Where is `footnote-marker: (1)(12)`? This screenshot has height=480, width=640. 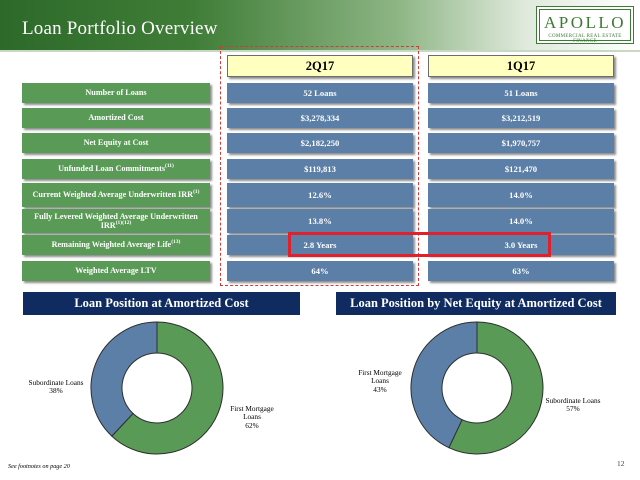
footnote-marker: (1)(12) is located at coordinates (123, 223).